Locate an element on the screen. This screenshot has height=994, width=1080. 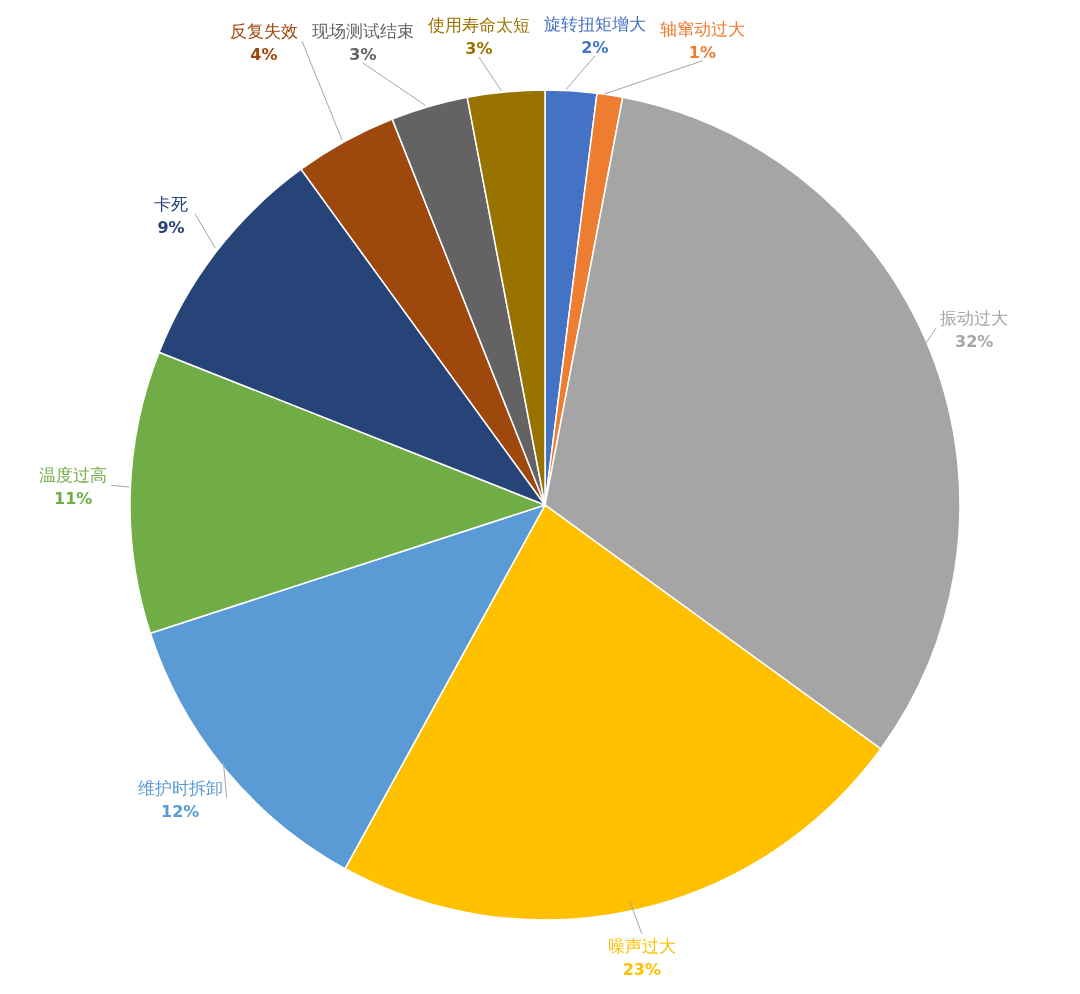
data-label: 23% is located at coordinates (642, 969).